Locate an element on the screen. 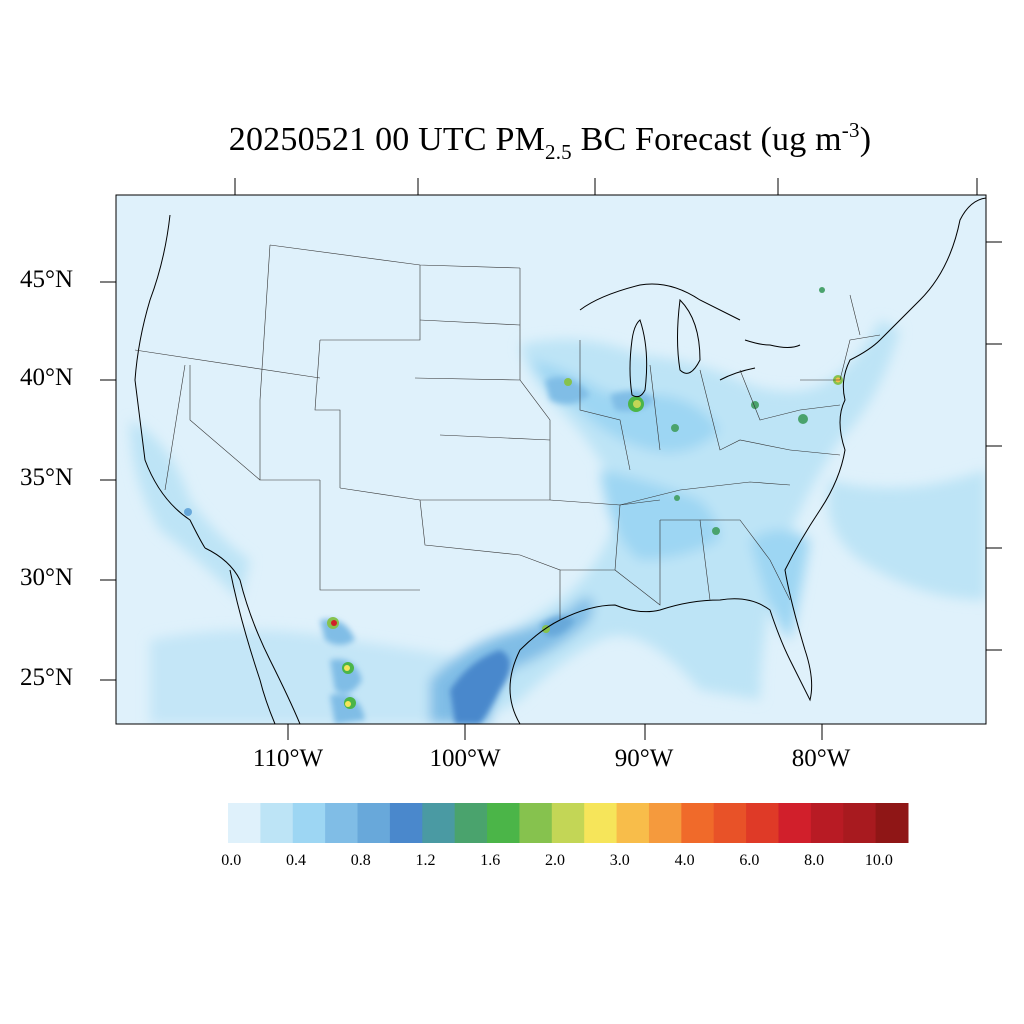 The width and height of the screenshot is (1024, 1024). colorbar-label-2: 0.8 is located at coordinates (360, 860).